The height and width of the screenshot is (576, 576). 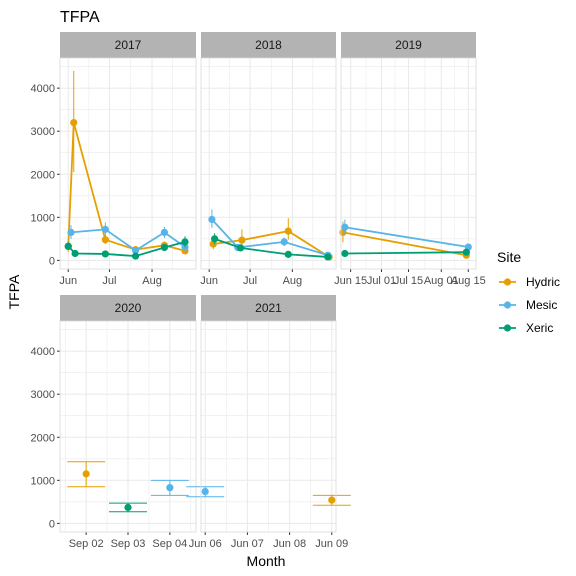 I want to click on facet-strip-label: 2017, so click(x=128, y=45).